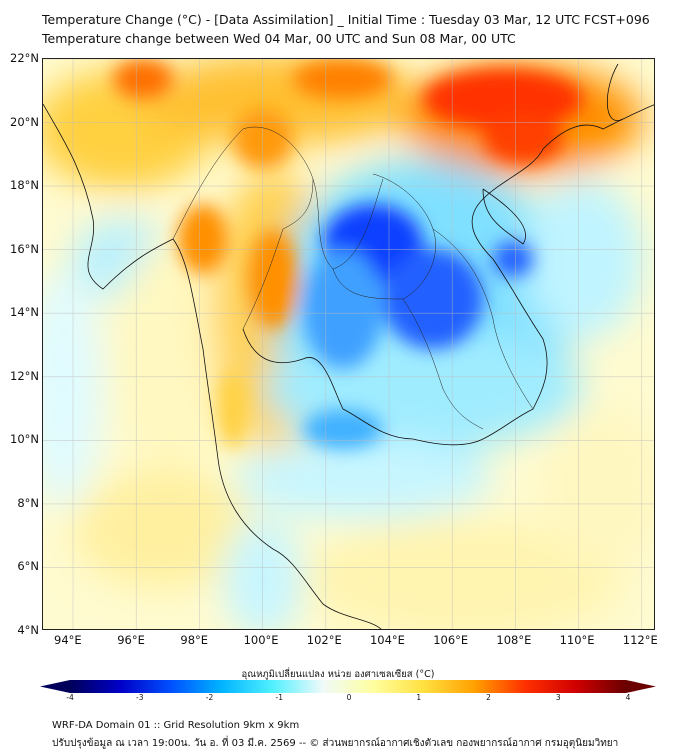 This screenshot has height=756, width=676. Describe the element at coordinates (194, 640) in the screenshot. I see `lon-label: 98°E` at that location.